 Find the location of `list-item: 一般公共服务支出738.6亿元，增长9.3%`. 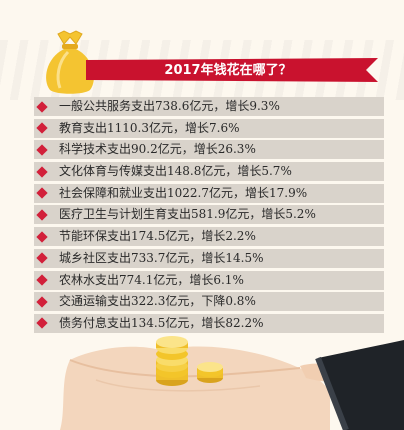

list-item: 一般公共服务支出738.6亿元，增长9.3% is located at coordinates (209, 106).